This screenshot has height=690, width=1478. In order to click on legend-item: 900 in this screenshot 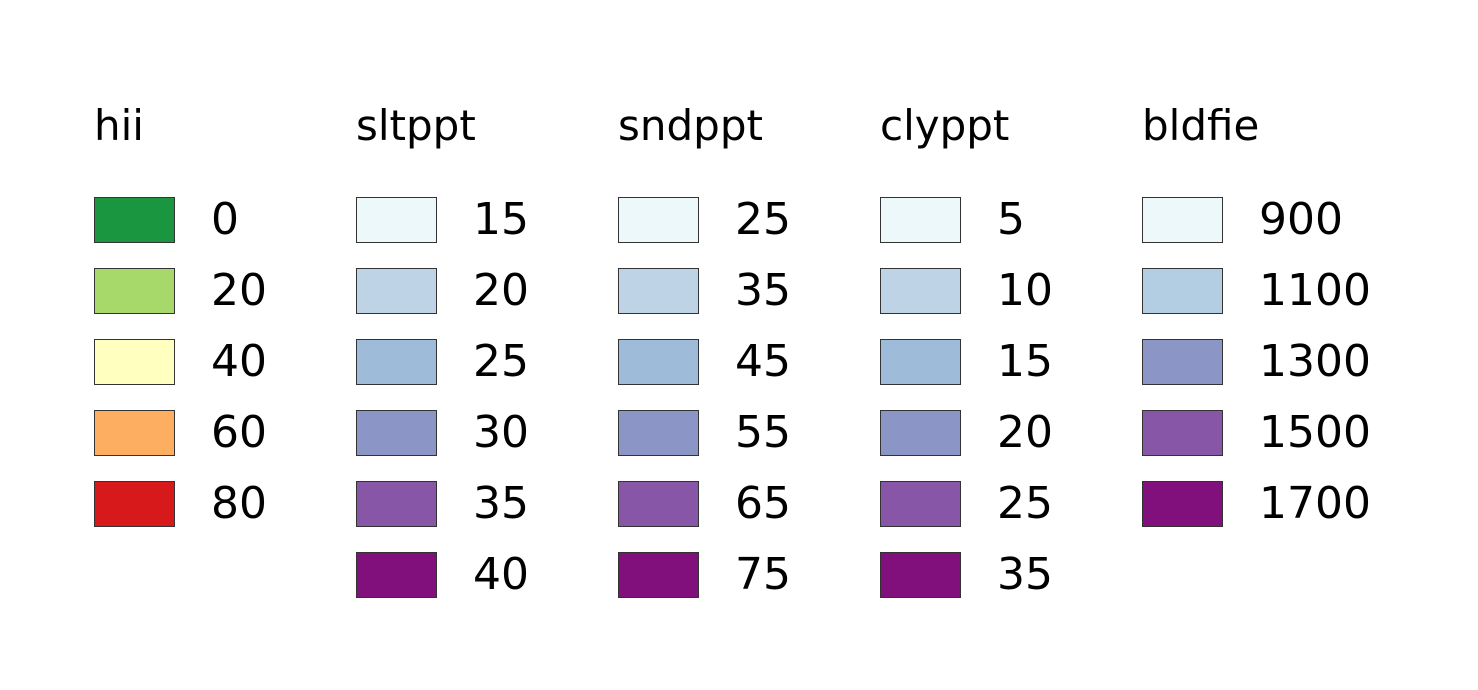, I will do `click(1273, 219)`.